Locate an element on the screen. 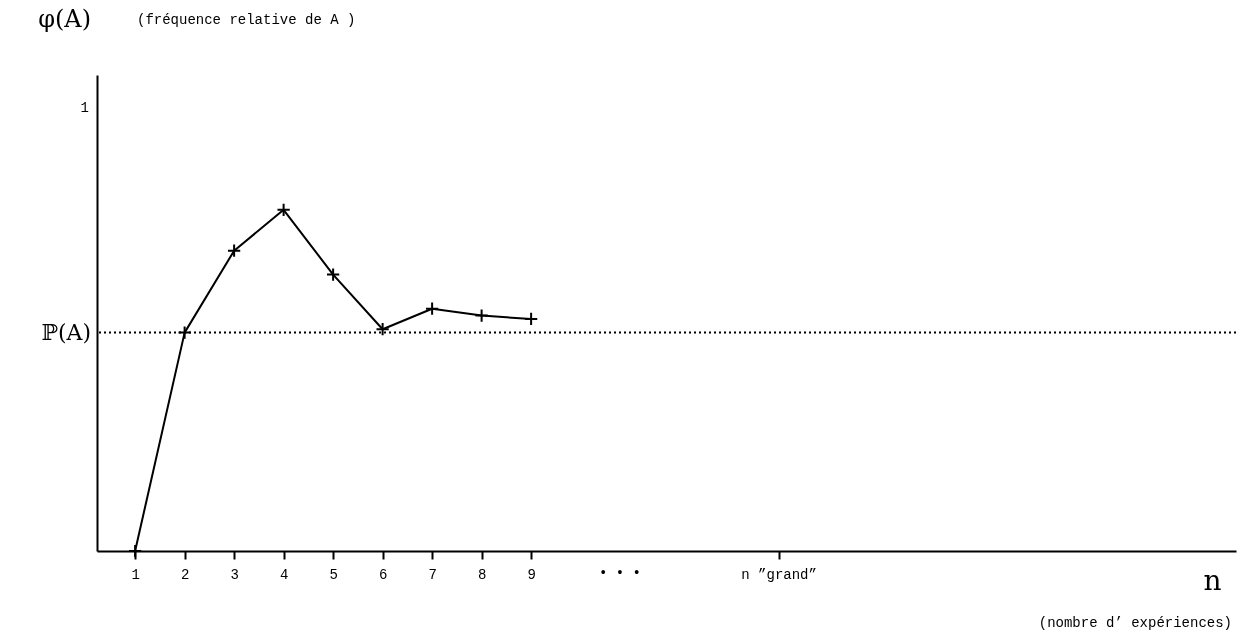 The image size is (1241, 644). x-tick-label: 7 is located at coordinates (432, 574).